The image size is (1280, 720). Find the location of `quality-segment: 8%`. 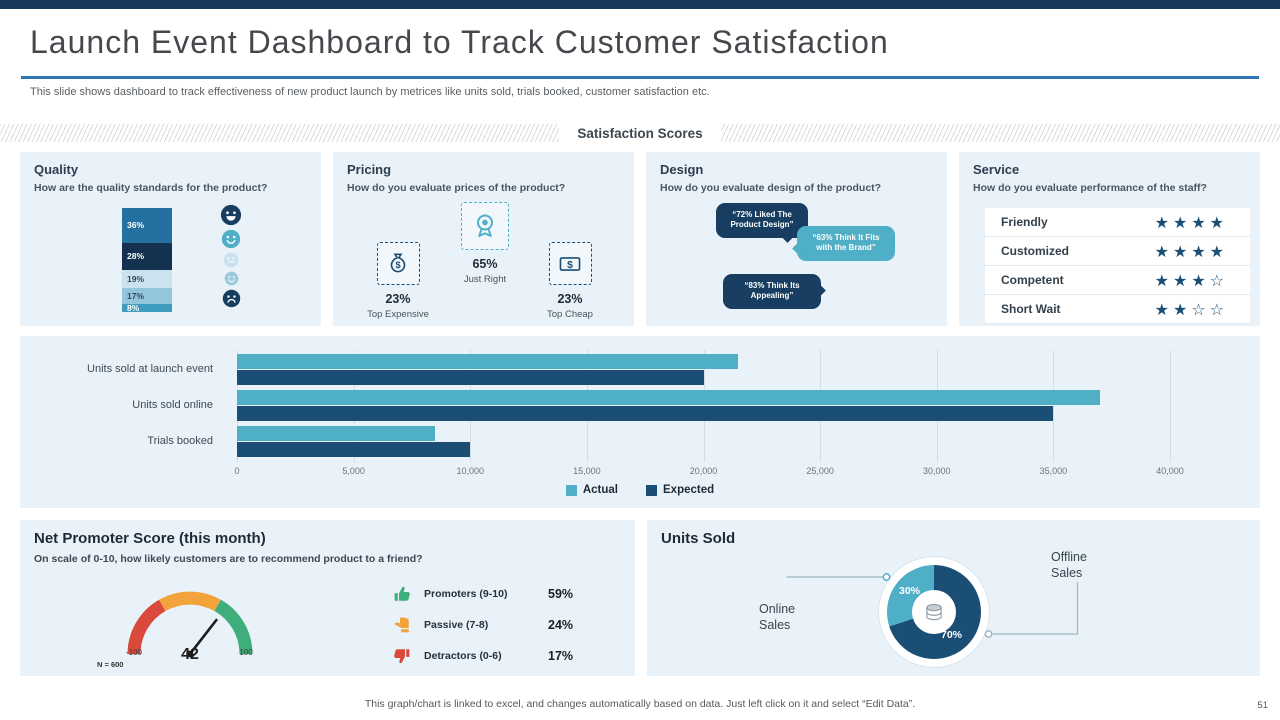

quality-segment: 8% is located at coordinates (147, 308).